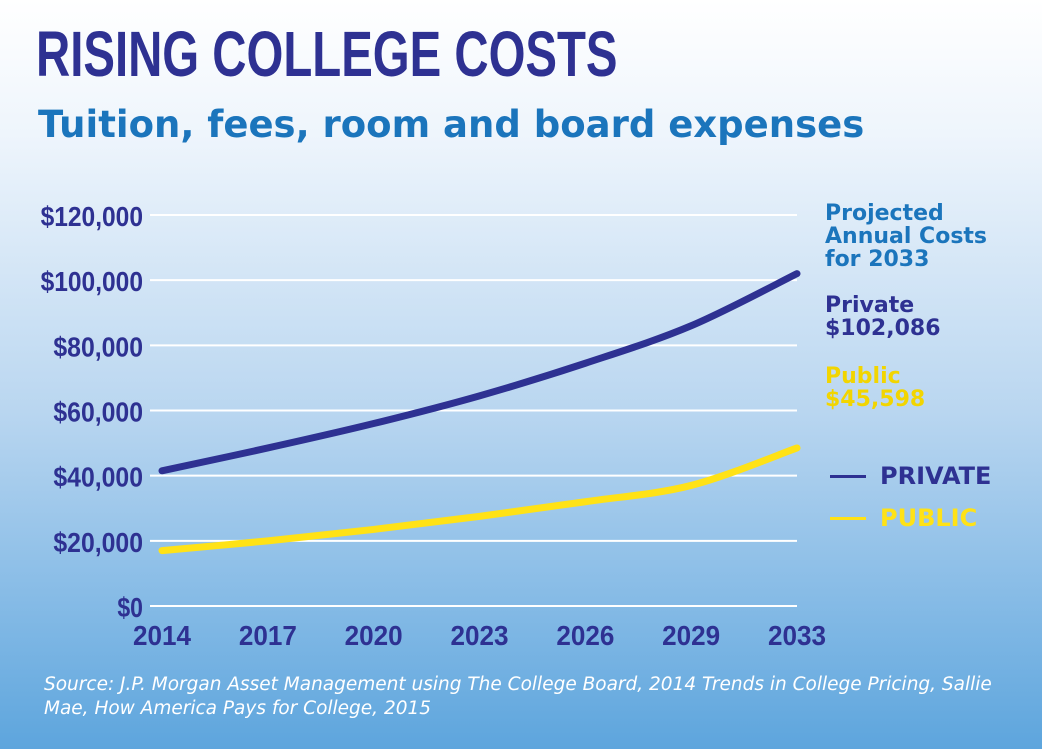 Image resolution: width=1042 pixels, height=749 pixels. I want to click on public-projection: Public $45,598, so click(930, 388).